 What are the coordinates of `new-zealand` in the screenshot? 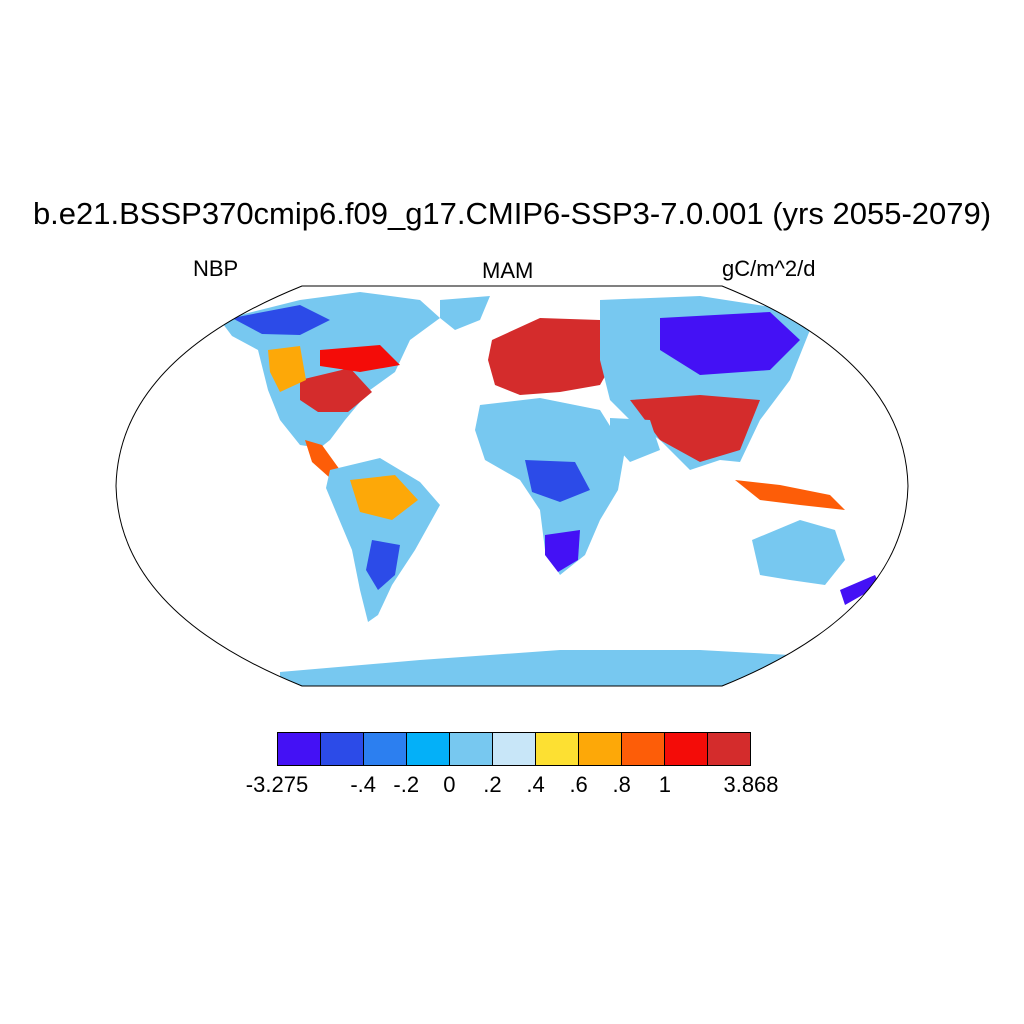 It's located at (860, 590).